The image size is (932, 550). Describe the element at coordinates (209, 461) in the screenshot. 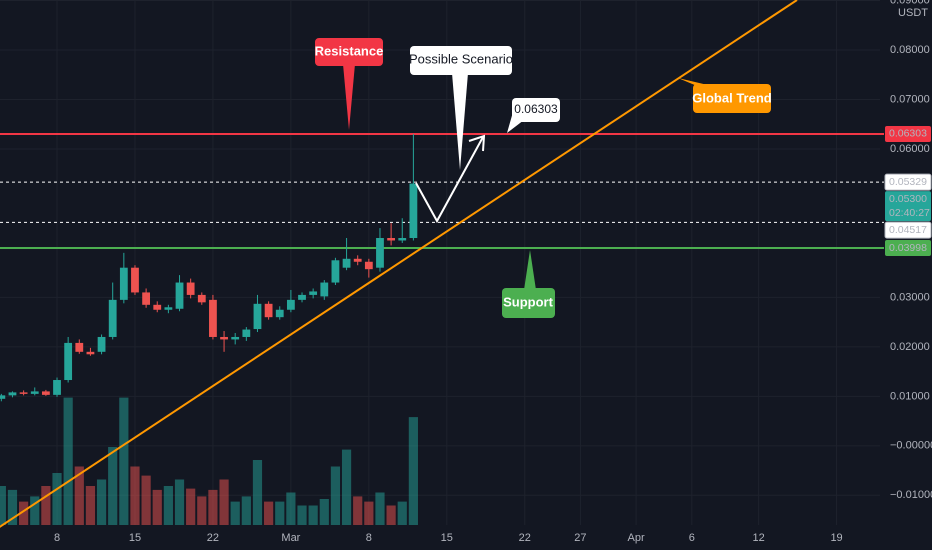

I see `volume-pane` at that location.